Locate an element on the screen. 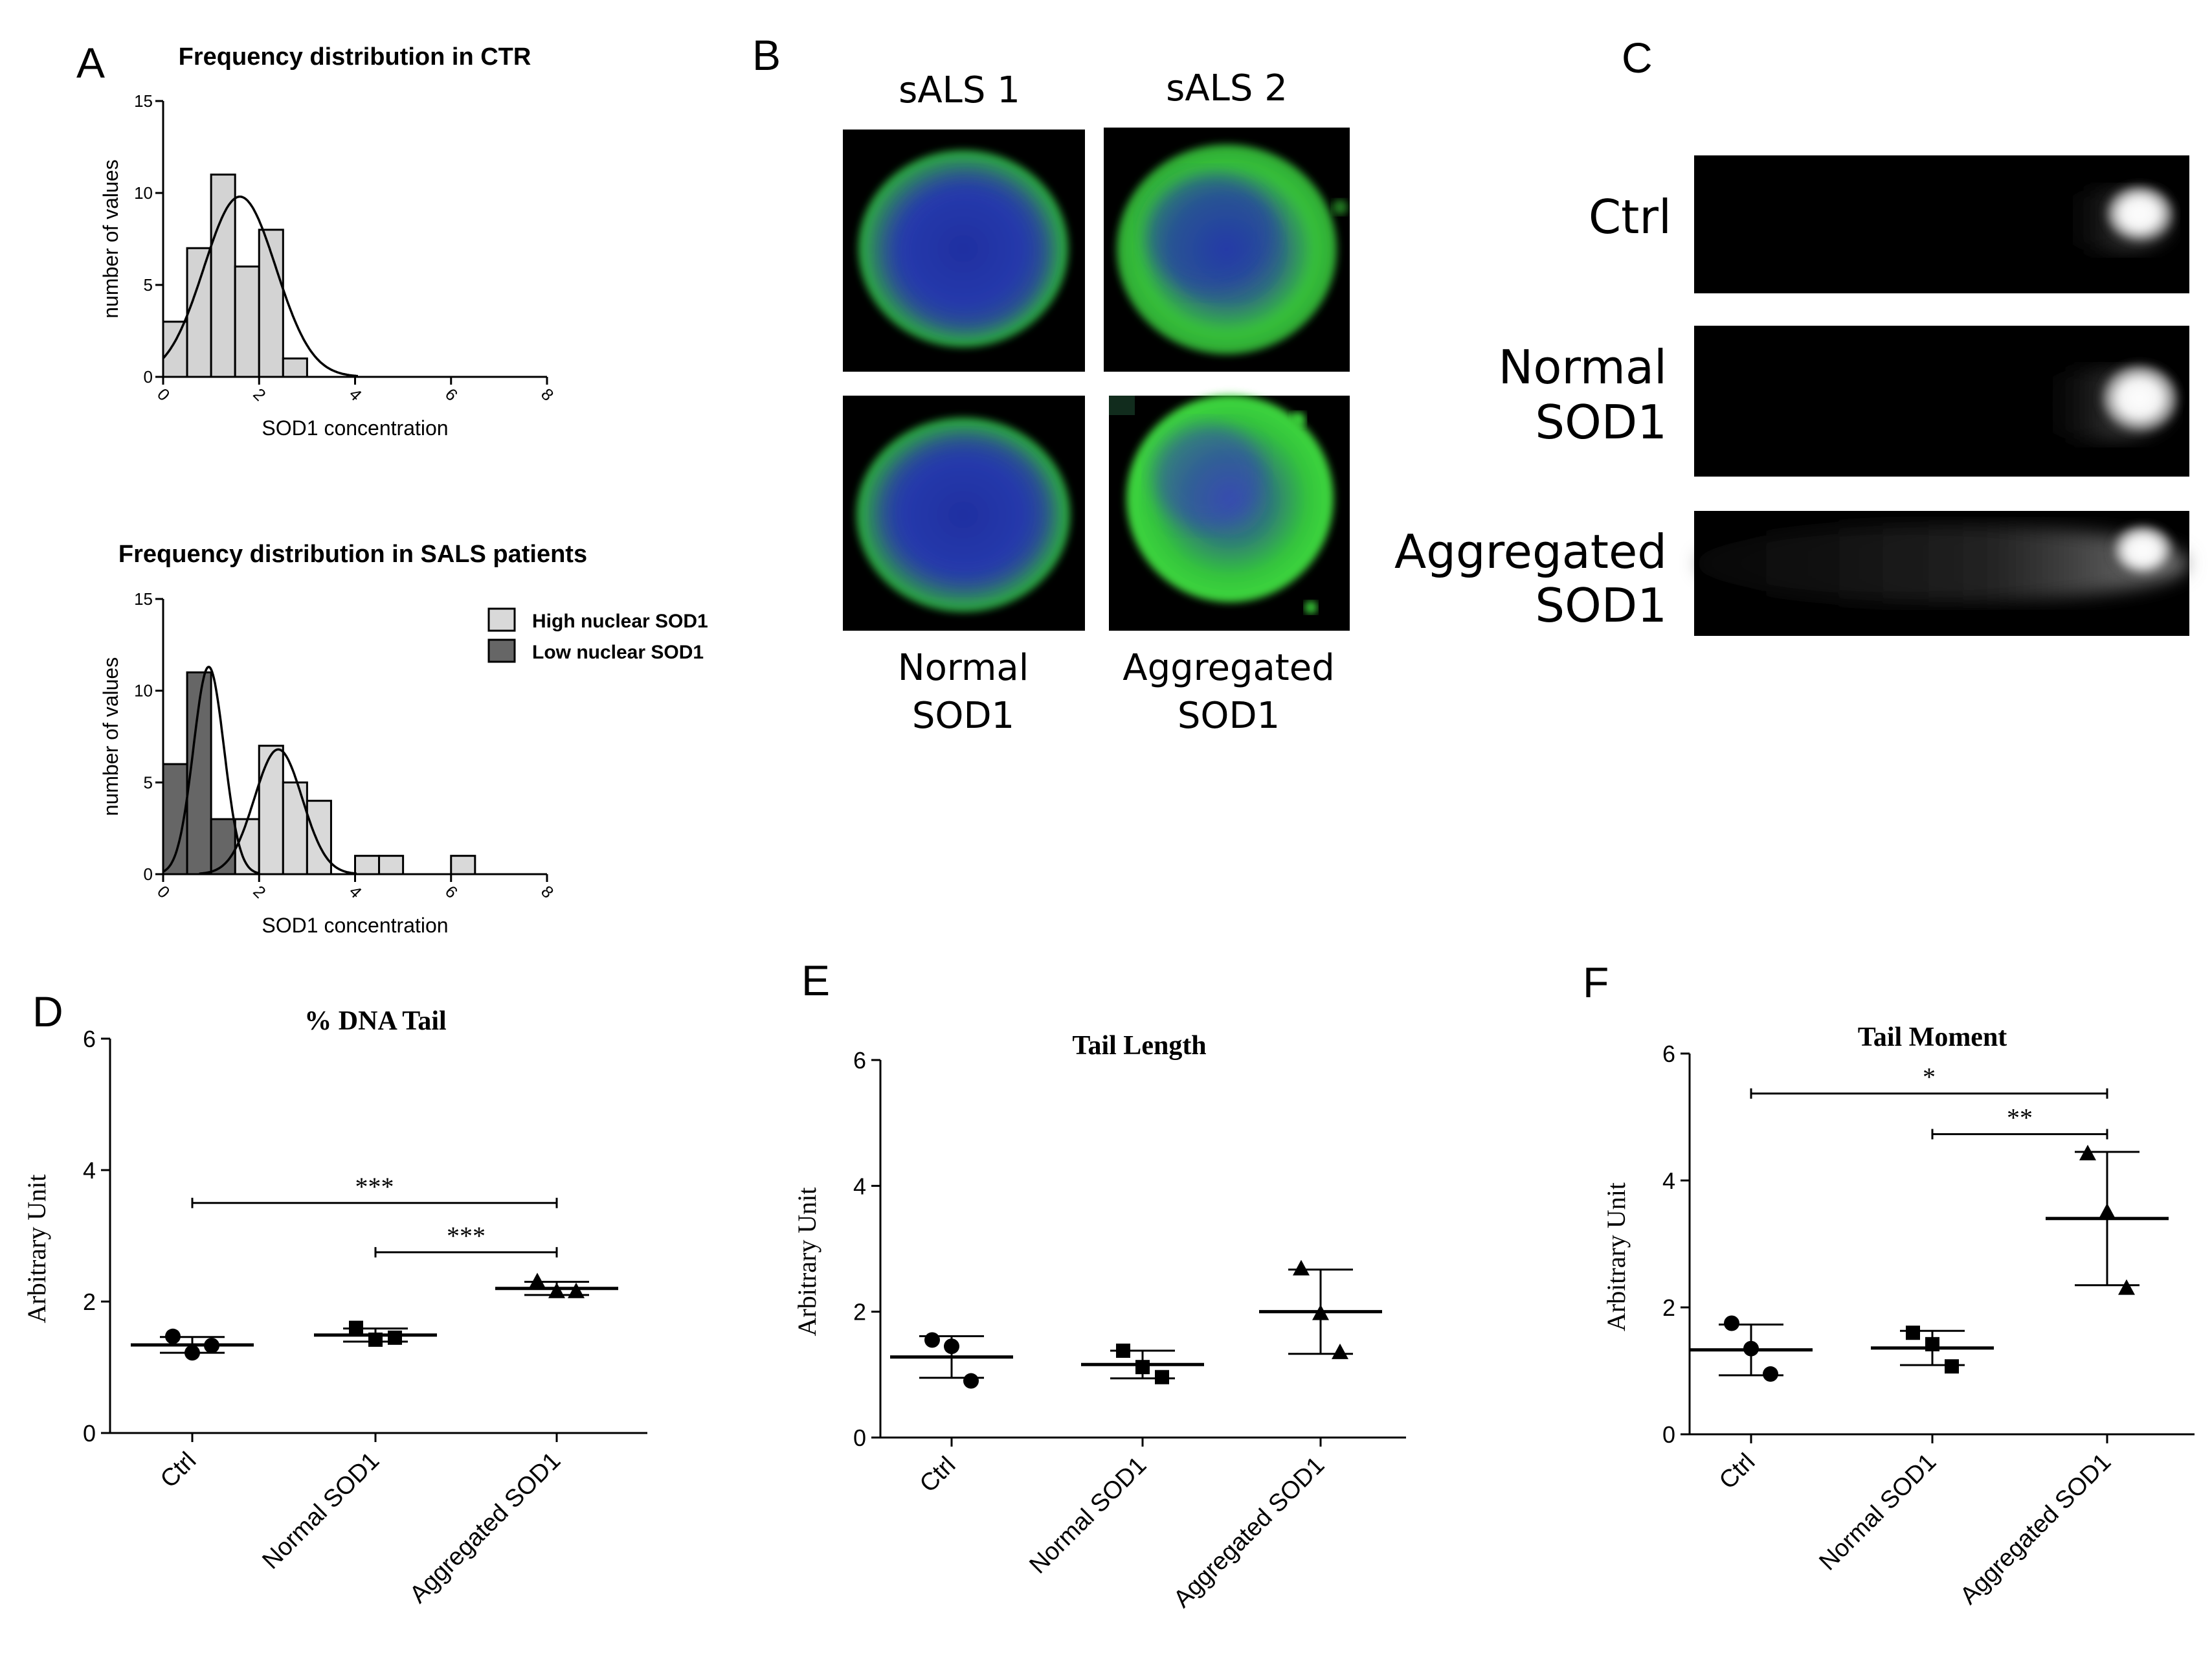 This screenshot has height=1670, width=2212. comet-label-aggregated-line1: Aggregated is located at coordinates (1531, 552).